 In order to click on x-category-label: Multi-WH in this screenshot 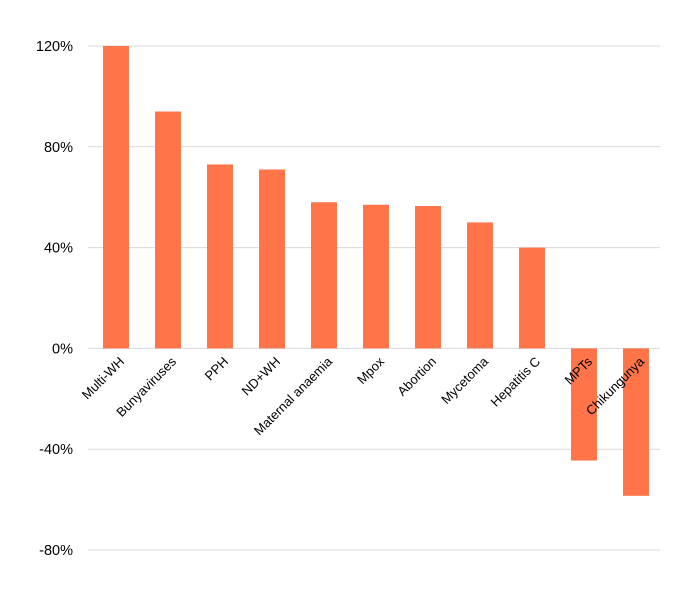, I will do `click(103, 378)`.